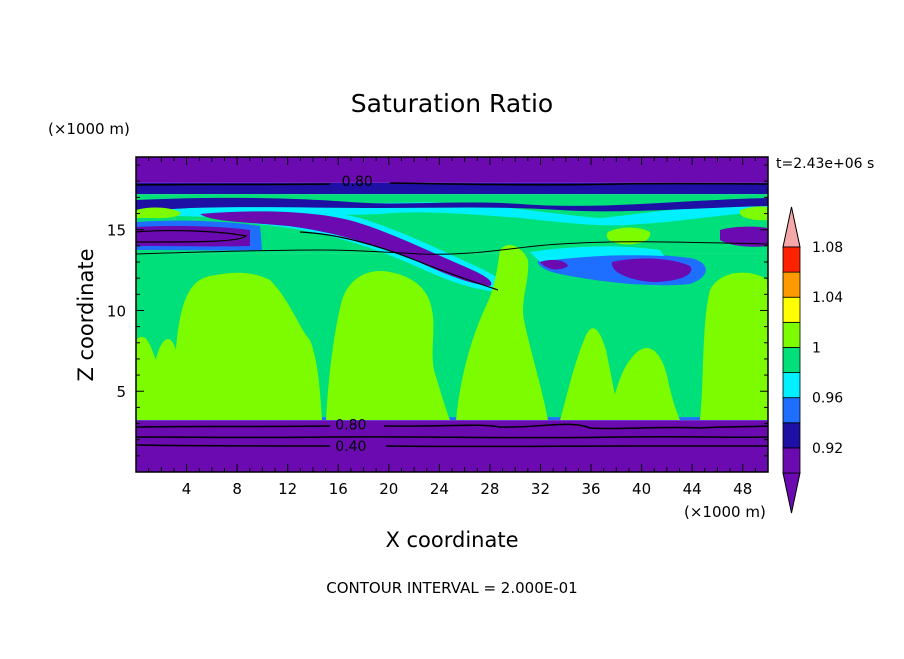  Describe the element at coordinates (158, 213) in the screenshot. I see `upper-green-left` at that location.